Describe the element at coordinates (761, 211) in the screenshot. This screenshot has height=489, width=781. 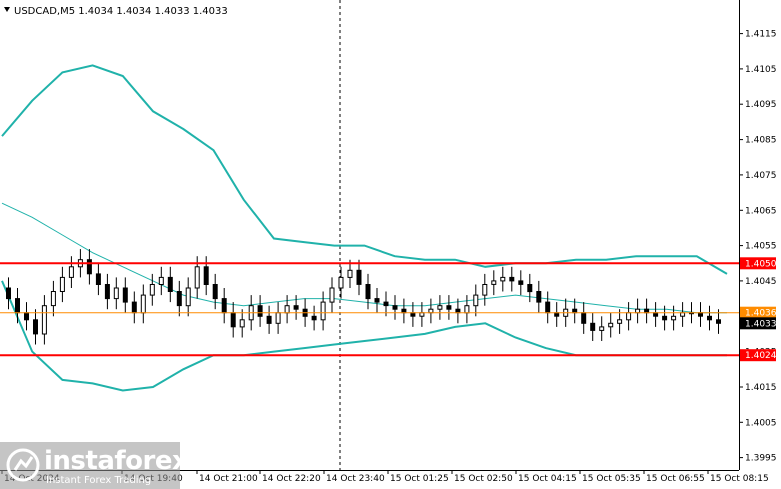
I see `price-tick-label: 1.4065` at that location.